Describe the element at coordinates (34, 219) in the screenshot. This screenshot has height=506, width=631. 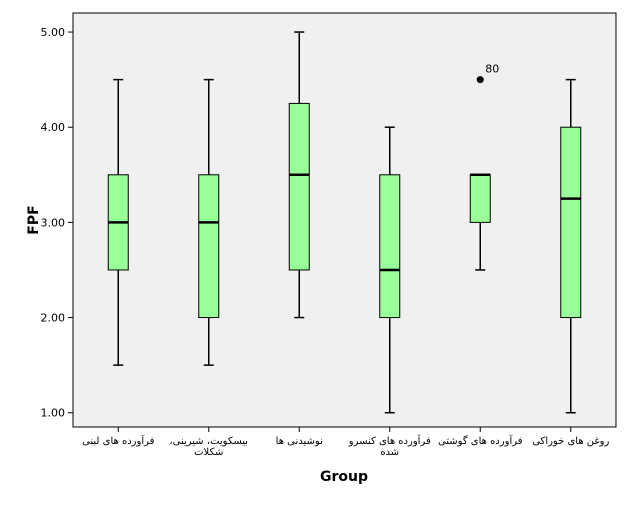
I see `y-axis-title: FPF` at that location.